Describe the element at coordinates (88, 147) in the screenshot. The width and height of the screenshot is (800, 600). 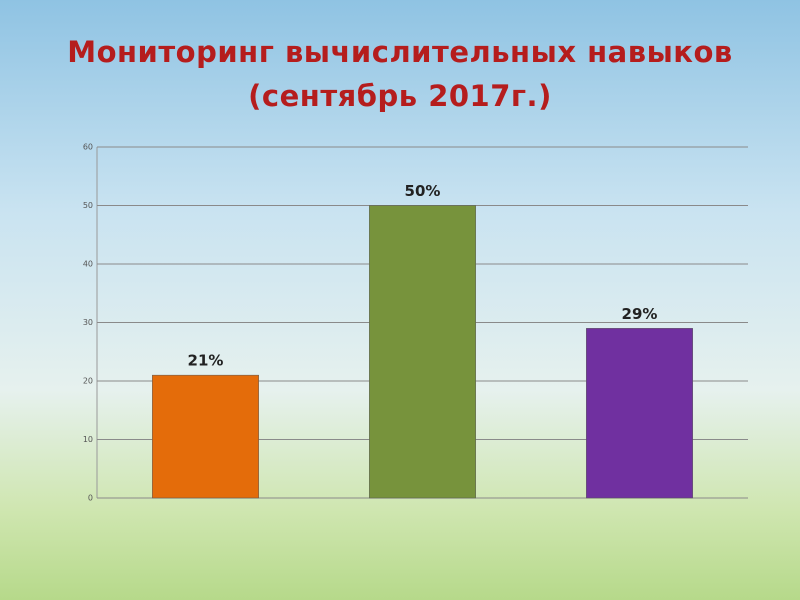
I see `y-tick-label: 60` at that location.